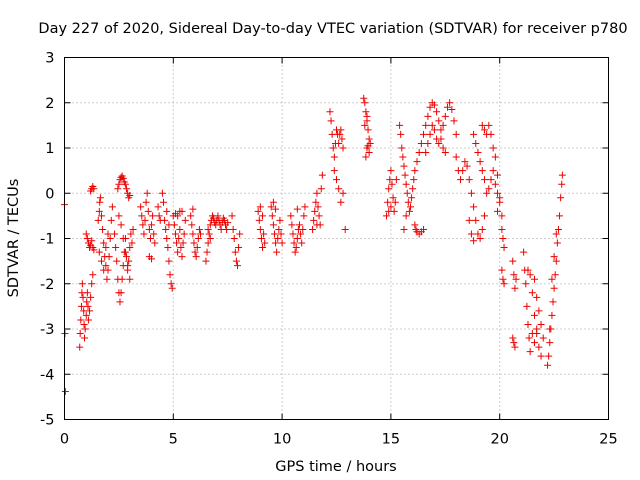 This screenshot has width=640, height=480. What do you see at coordinates (14, 238) in the screenshot?
I see `y-axis-label: SDTVAR / TECUs` at bounding box center [14, 238].